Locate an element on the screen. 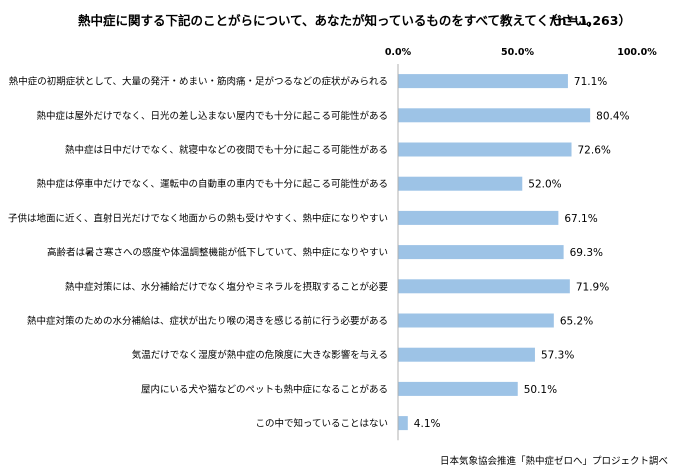 The height and width of the screenshot is (475, 680). category-label: 熱中症は日中だけでなく、就寝中などの夜間でも十分に起こる可能性がある is located at coordinates (226, 150).